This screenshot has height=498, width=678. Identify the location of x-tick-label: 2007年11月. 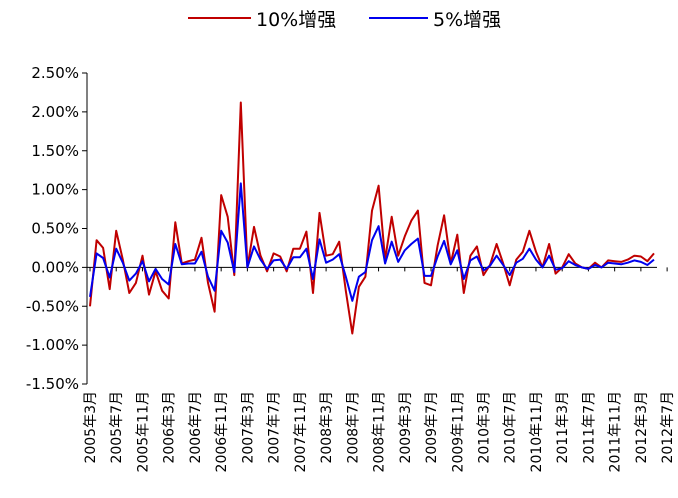
(301, 431).